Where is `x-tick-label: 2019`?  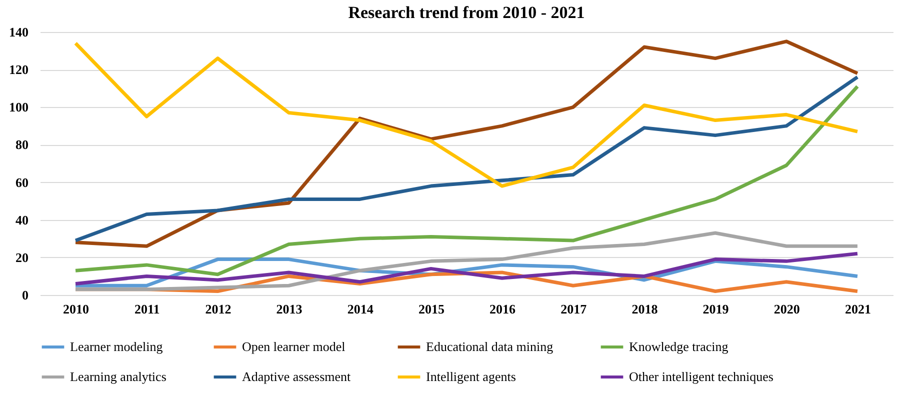 x-tick-label: 2019 is located at coordinates (716, 309).